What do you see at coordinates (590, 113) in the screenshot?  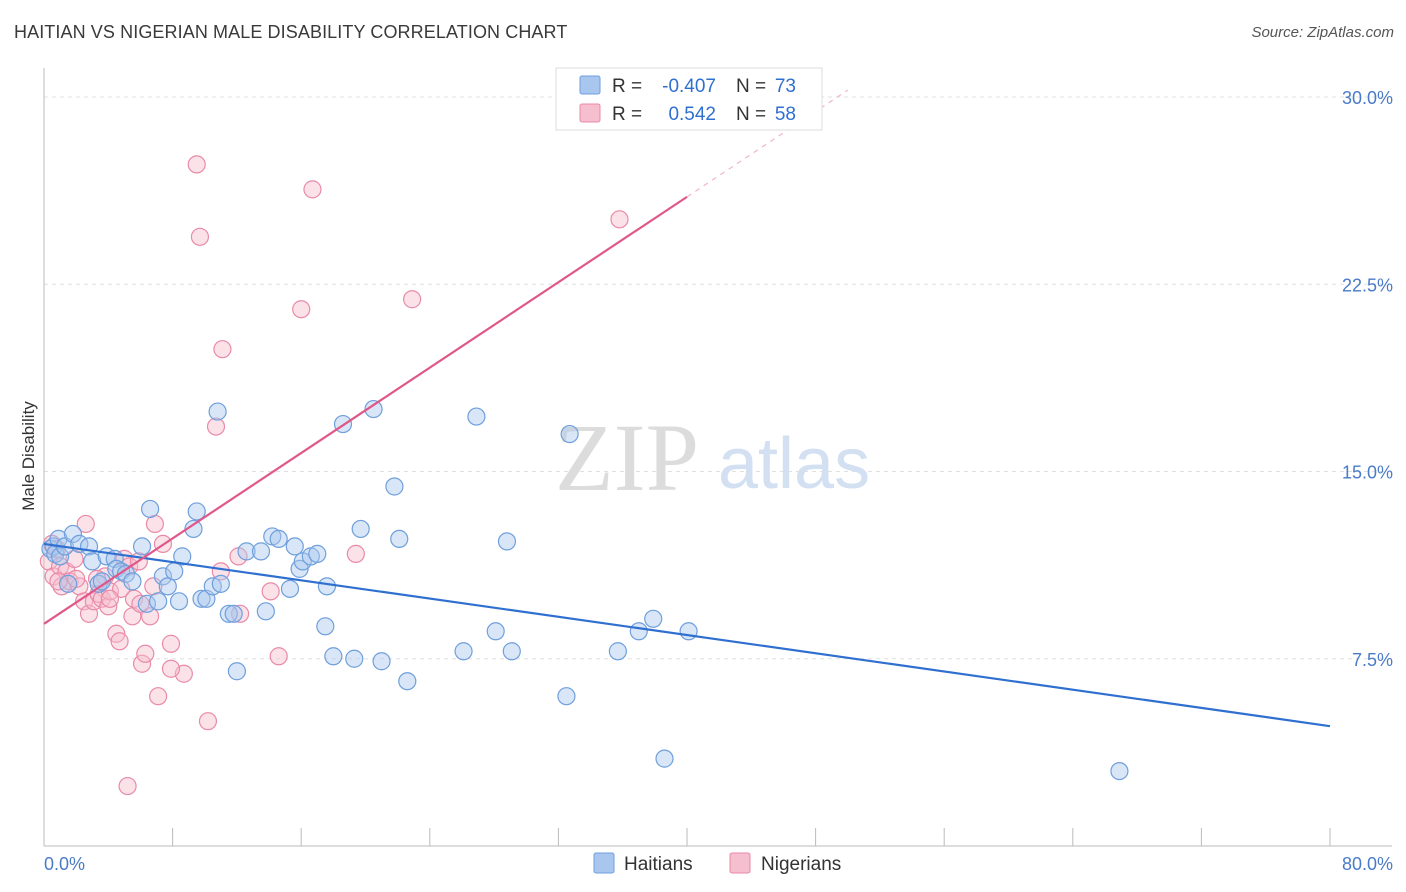 I see `nigerians-swatch` at bounding box center [590, 113].